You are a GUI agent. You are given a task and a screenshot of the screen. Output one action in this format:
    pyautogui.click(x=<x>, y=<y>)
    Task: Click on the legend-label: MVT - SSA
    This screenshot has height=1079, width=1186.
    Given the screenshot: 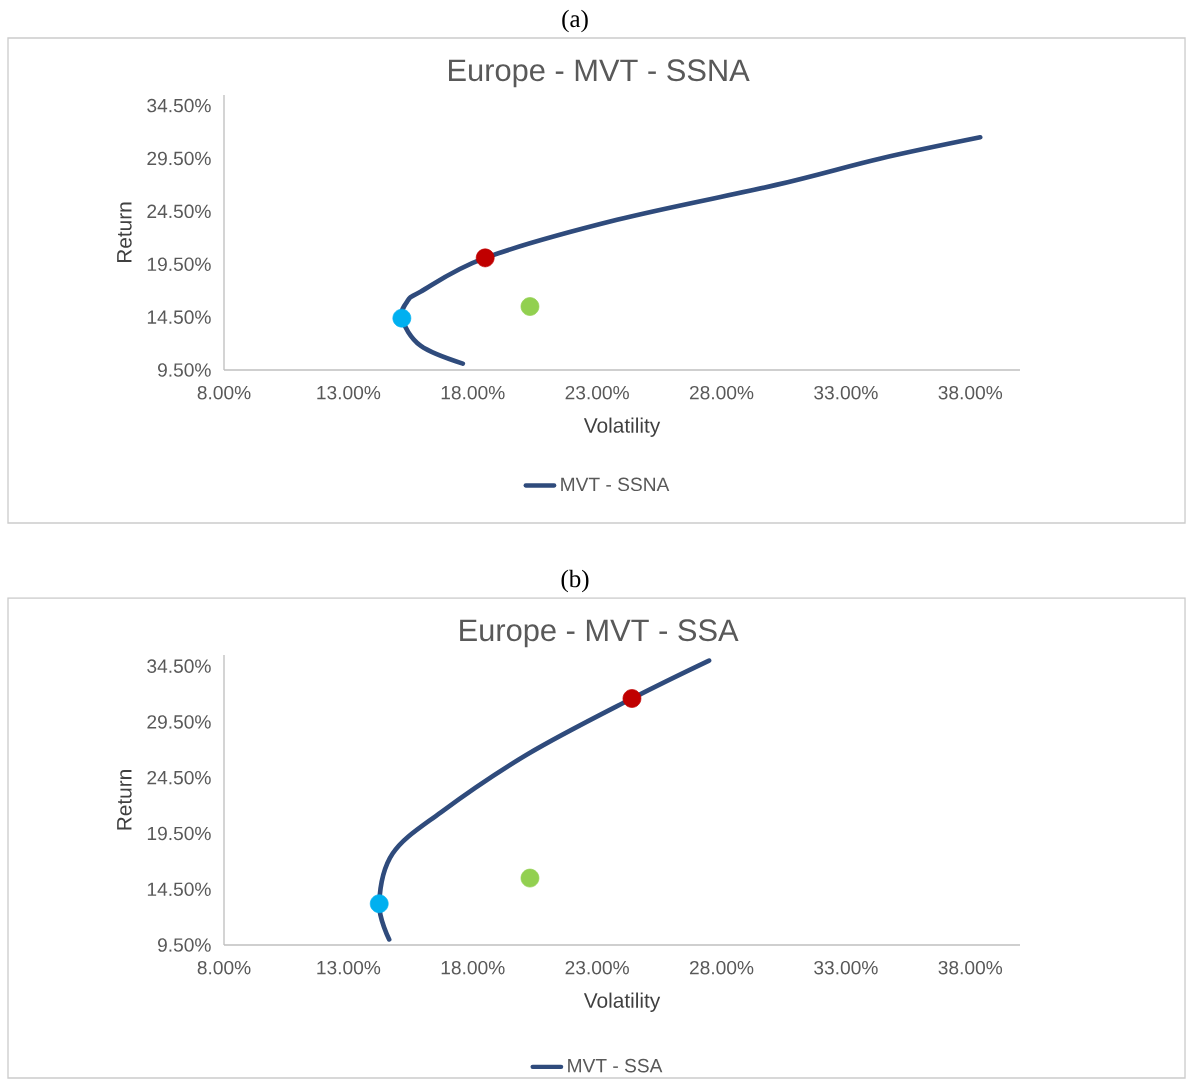 What is the action you would take?
    pyautogui.click(x=615, y=1065)
    